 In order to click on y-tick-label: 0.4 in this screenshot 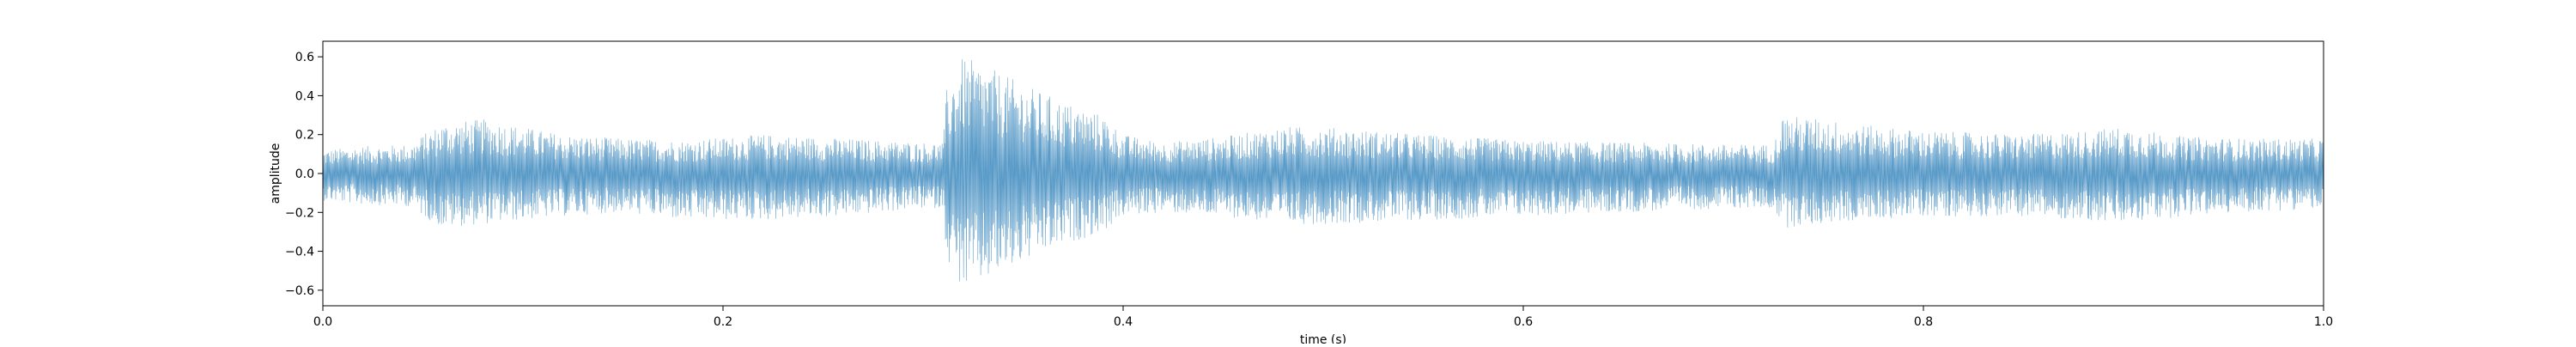, I will do `click(304, 96)`.